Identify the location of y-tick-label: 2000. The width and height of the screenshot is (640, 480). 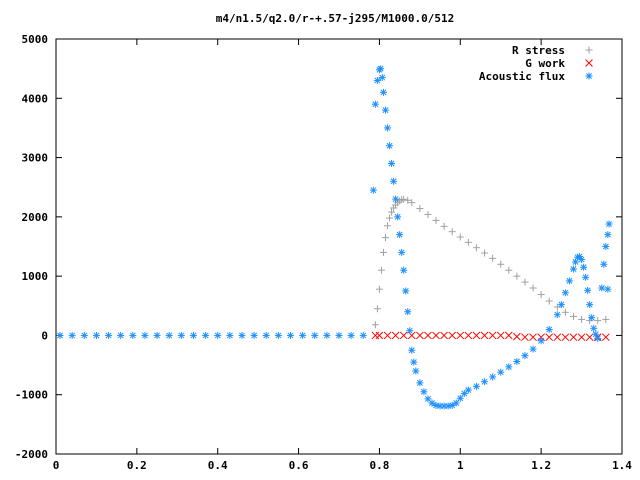
(35, 217).